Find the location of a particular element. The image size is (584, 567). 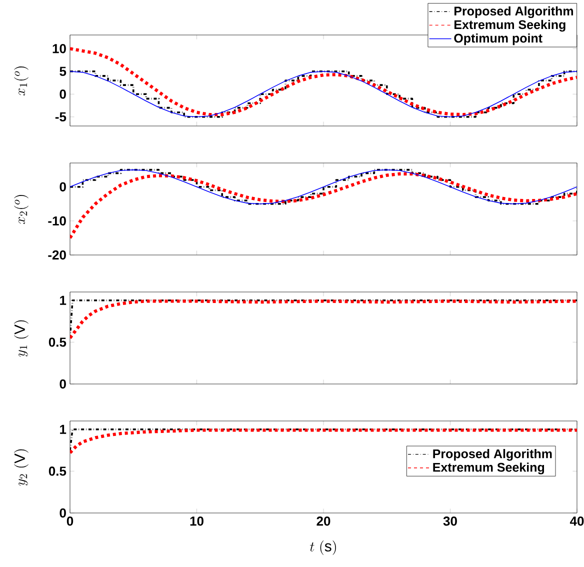

y-tick-label: 10 is located at coordinates (59, 49).